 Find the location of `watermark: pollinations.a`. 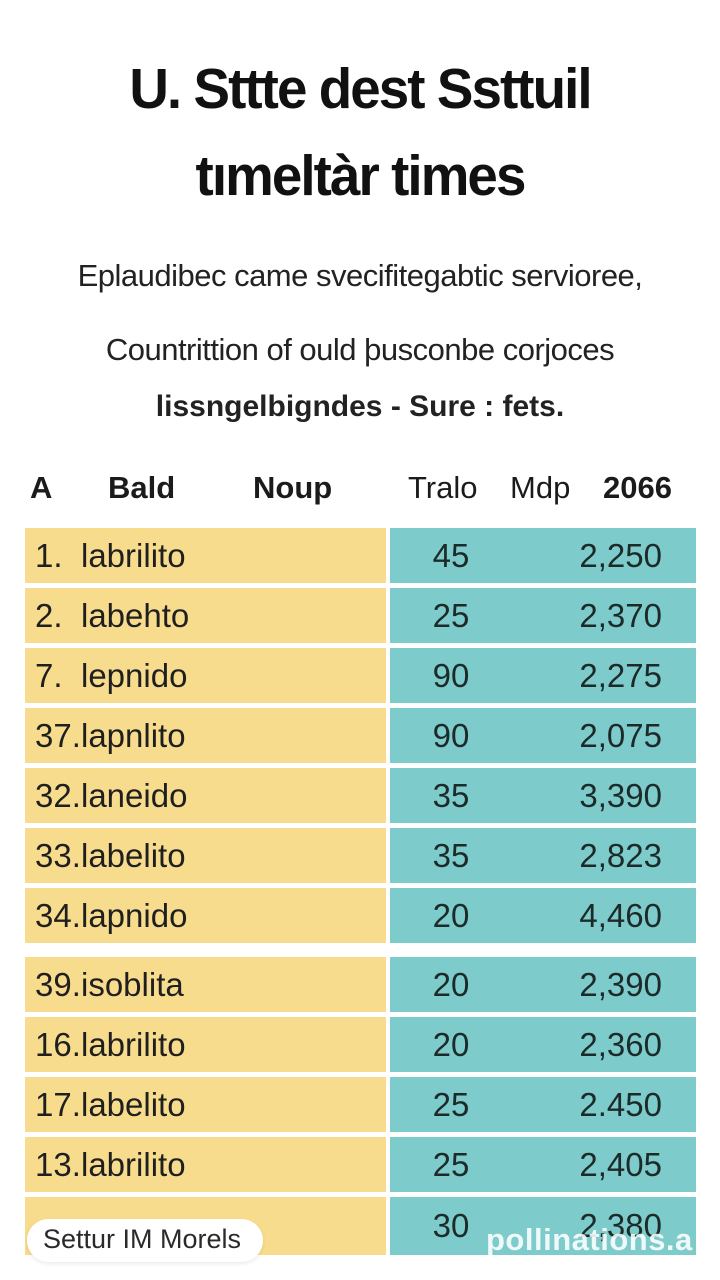

watermark: pollinations.a is located at coordinates (589, 1239).